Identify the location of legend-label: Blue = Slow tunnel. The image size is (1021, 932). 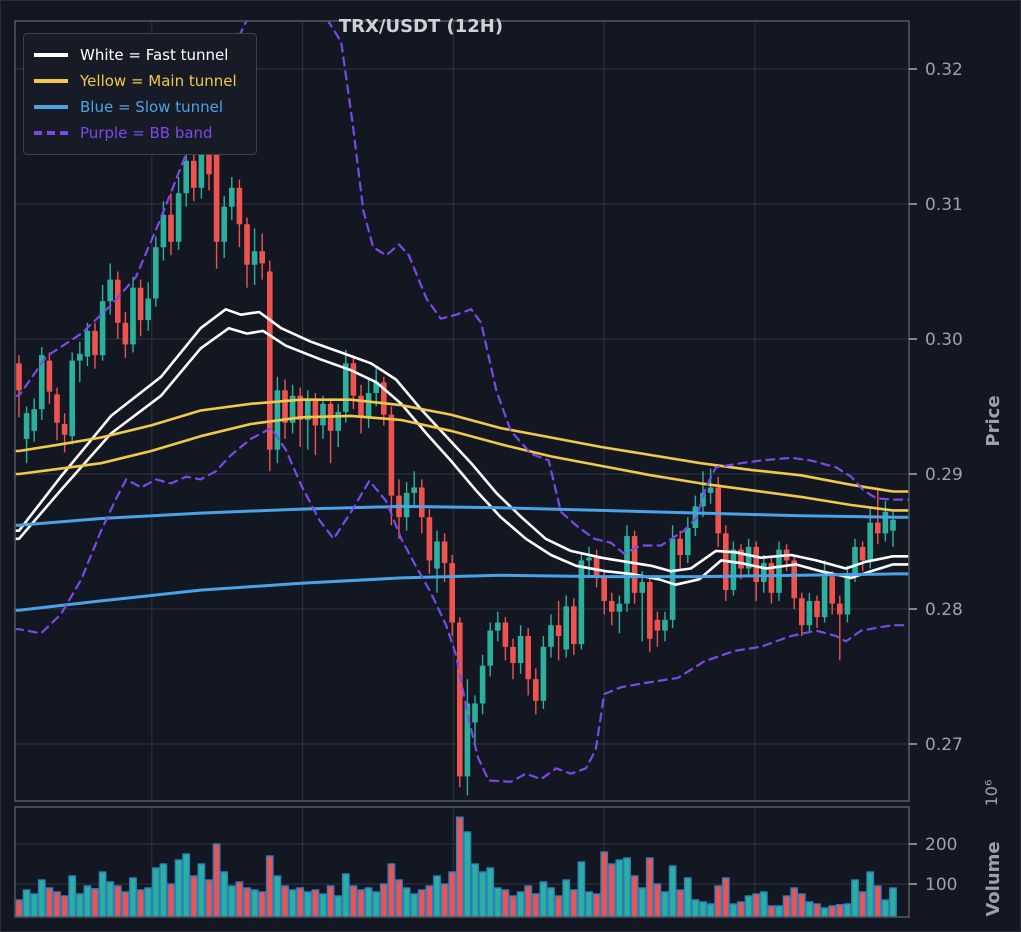
(151, 106).